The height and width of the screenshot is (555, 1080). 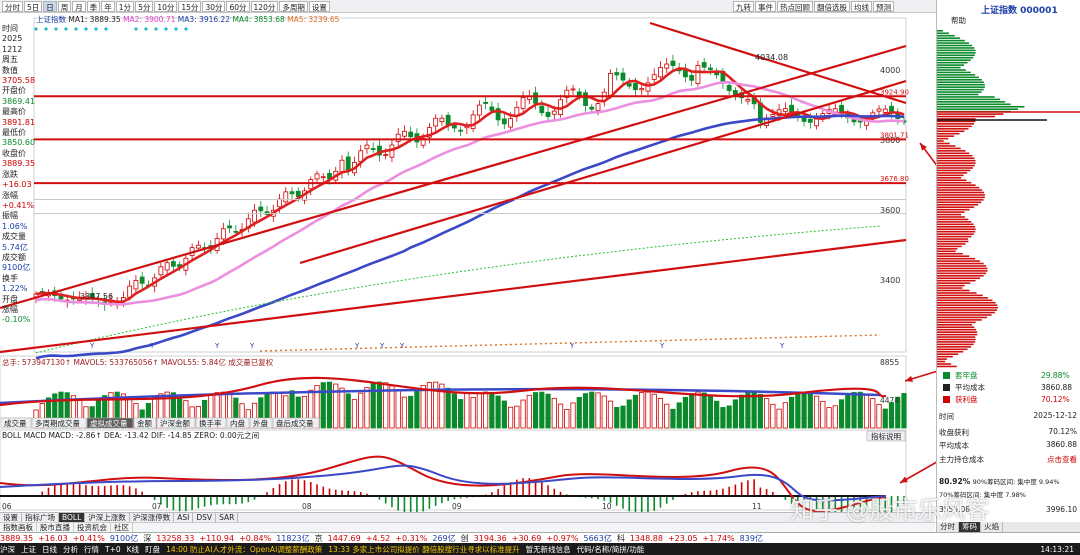 I want to click on trend-line, so click(x=778, y=63).